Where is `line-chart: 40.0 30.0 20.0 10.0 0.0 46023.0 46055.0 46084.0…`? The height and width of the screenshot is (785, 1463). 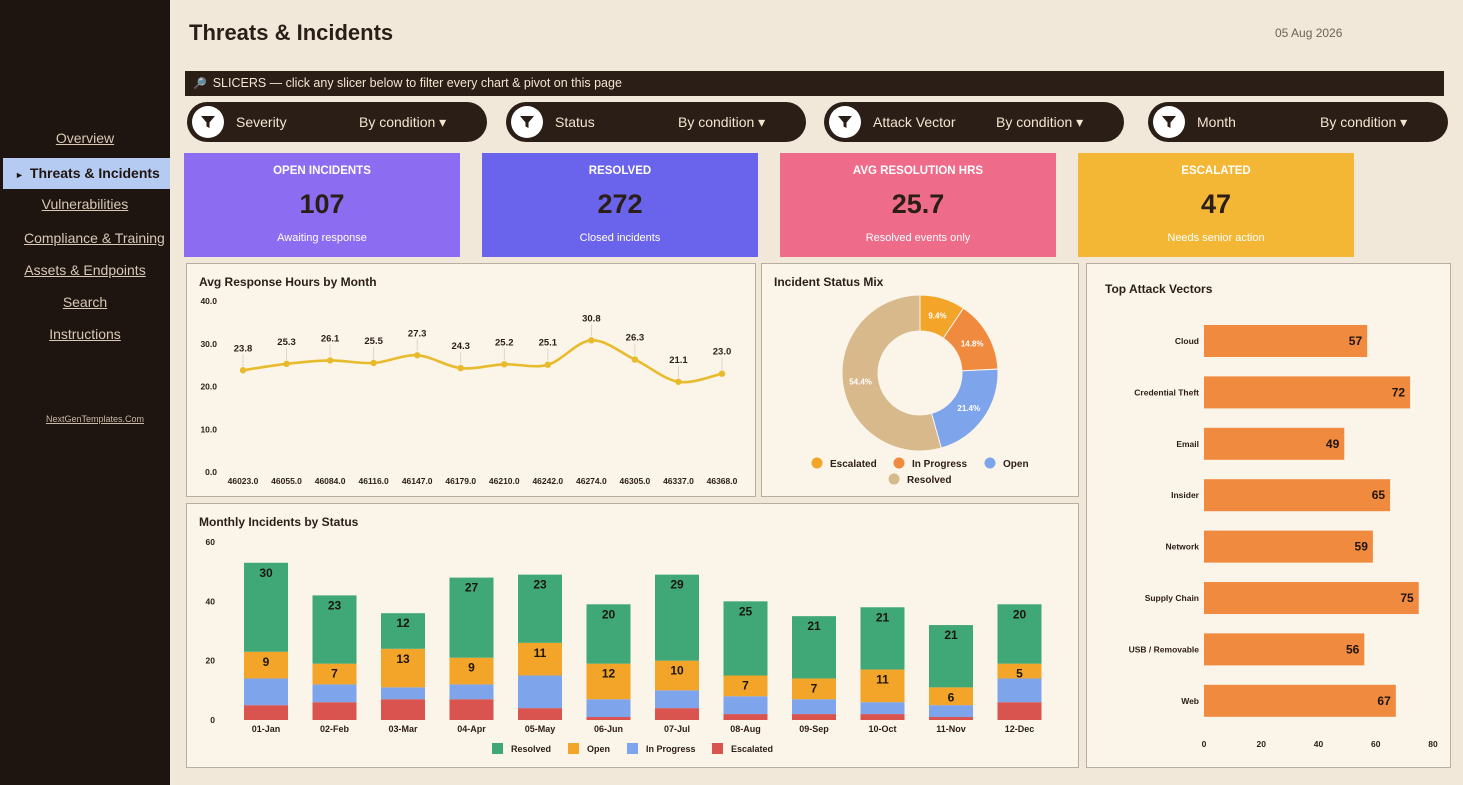
line-chart: 40.0 30.0 20.0 10.0 0.0 46023.0 46055.0 46084.0… is located at coordinates (469, 391).